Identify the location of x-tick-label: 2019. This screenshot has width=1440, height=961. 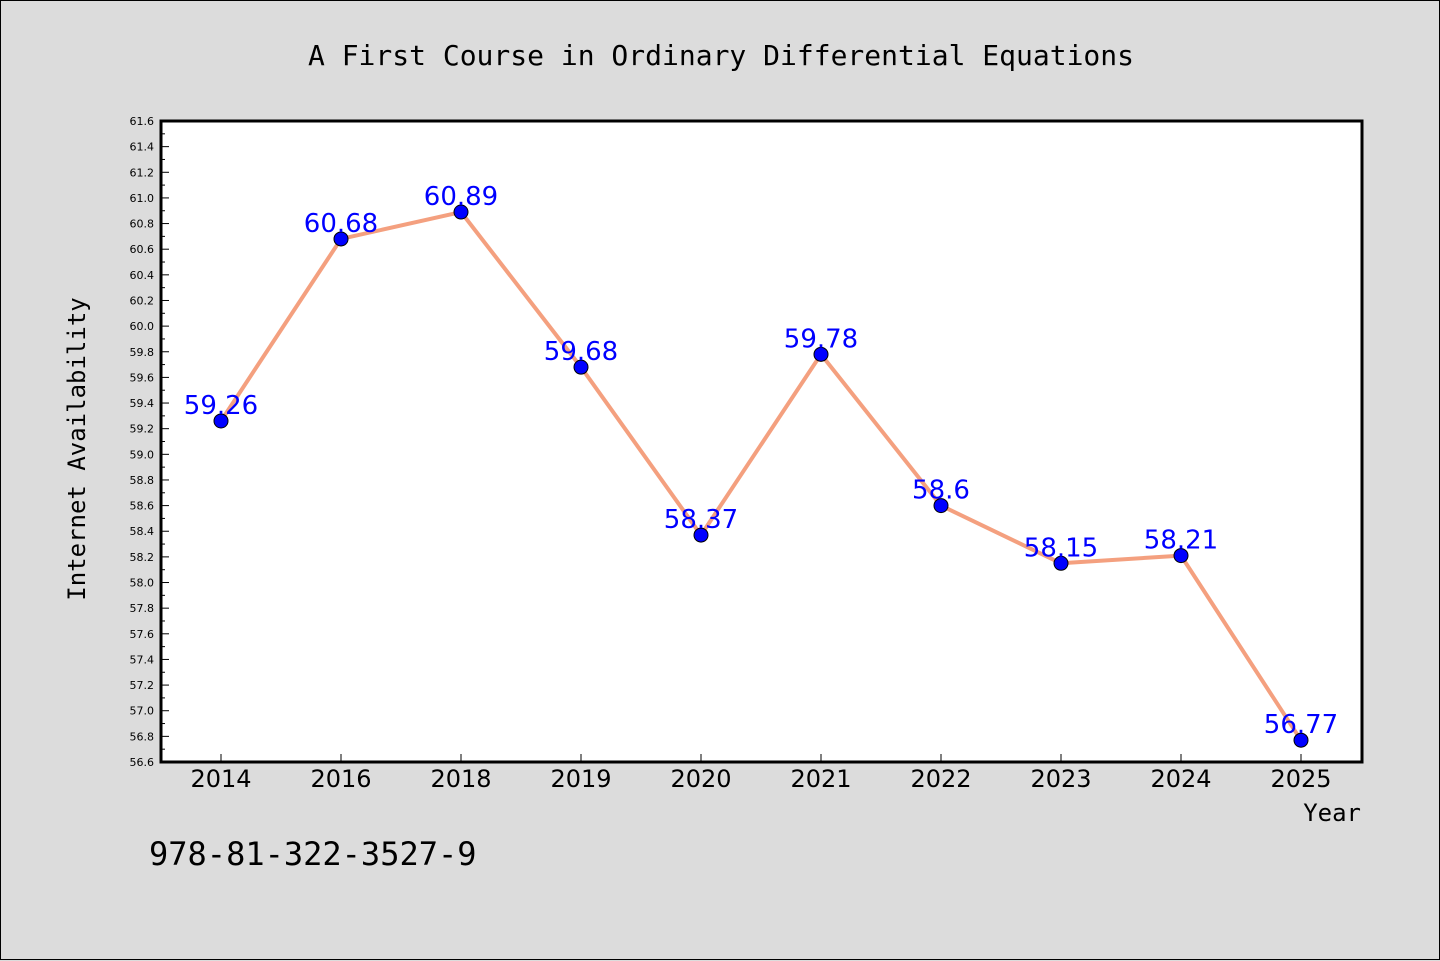
(580, 779).